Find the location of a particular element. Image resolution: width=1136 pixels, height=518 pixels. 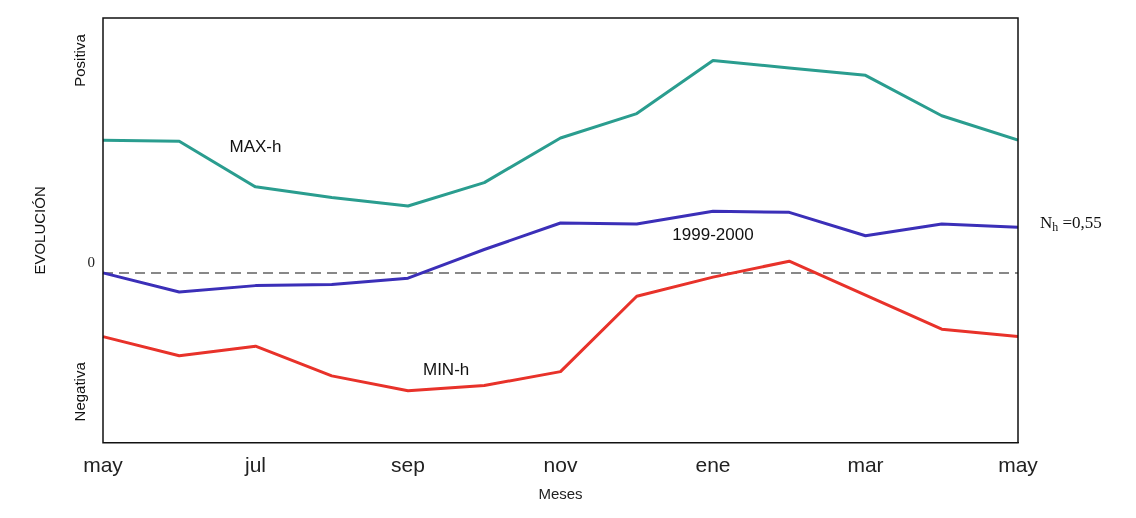

x-tick-label: nov is located at coordinates (560, 465).